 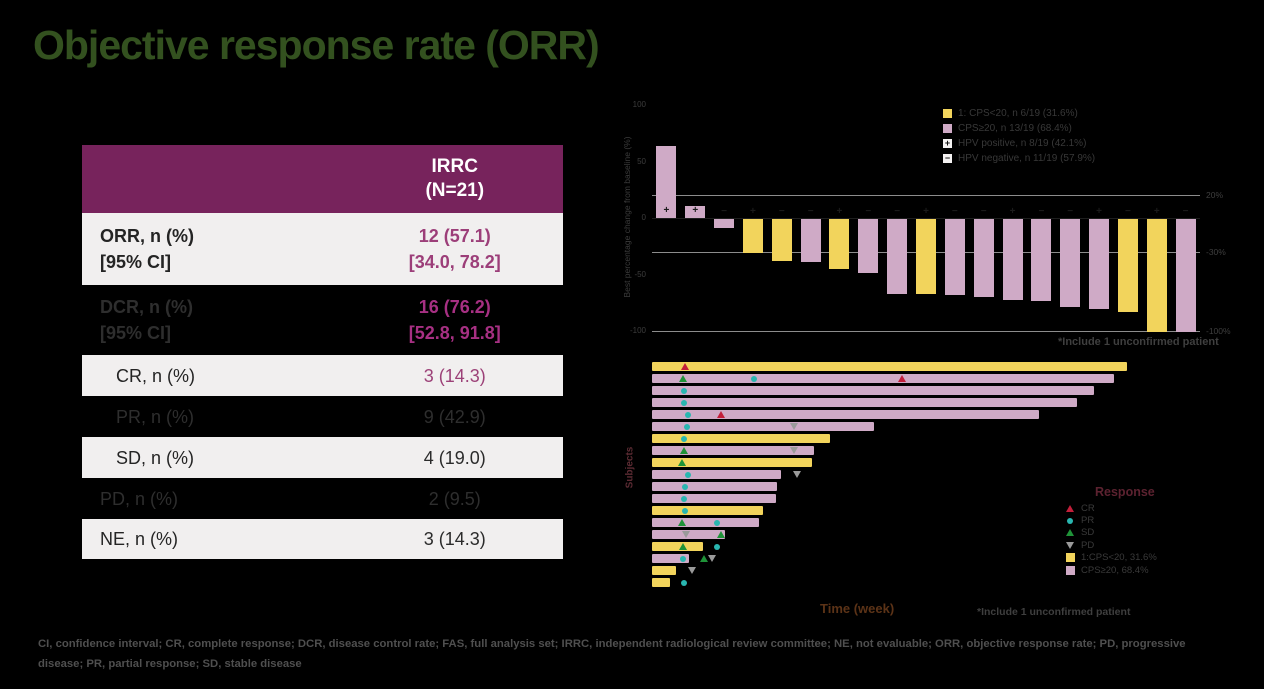 What do you see at coordinates (1054, 612) in the screenshot?
I see `swimmer-footnote: *Include 1 unconfirmed patient` at bounding box center [1054, 612].